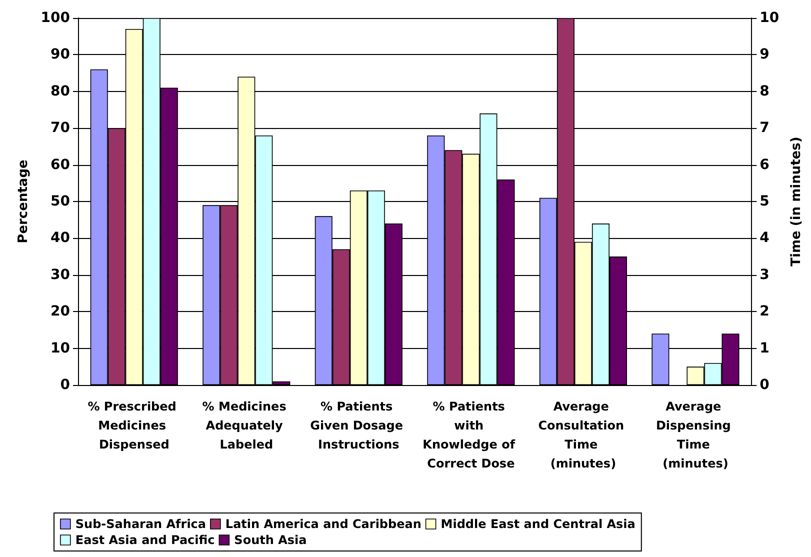 This screenshot has width=811, height=557. Describe the element at coordinates (60, 348) in the screenshot. I see `y-tick-label: 10` at that location.